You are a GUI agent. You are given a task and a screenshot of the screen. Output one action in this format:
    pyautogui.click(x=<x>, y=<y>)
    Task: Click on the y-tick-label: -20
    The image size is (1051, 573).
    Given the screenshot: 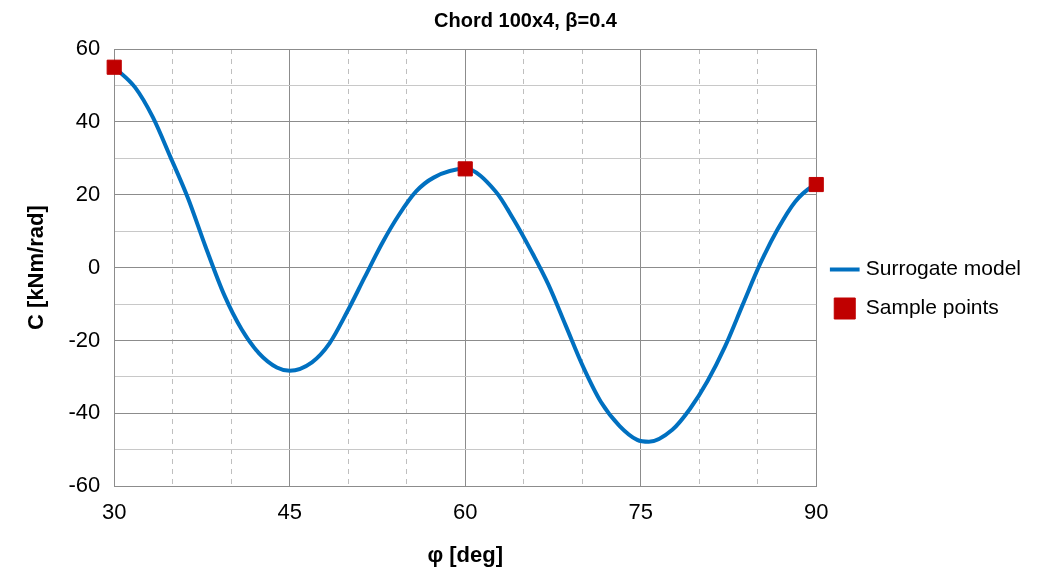 What is the action you would take?
    pyautogui.click(x=84, y=339)
    